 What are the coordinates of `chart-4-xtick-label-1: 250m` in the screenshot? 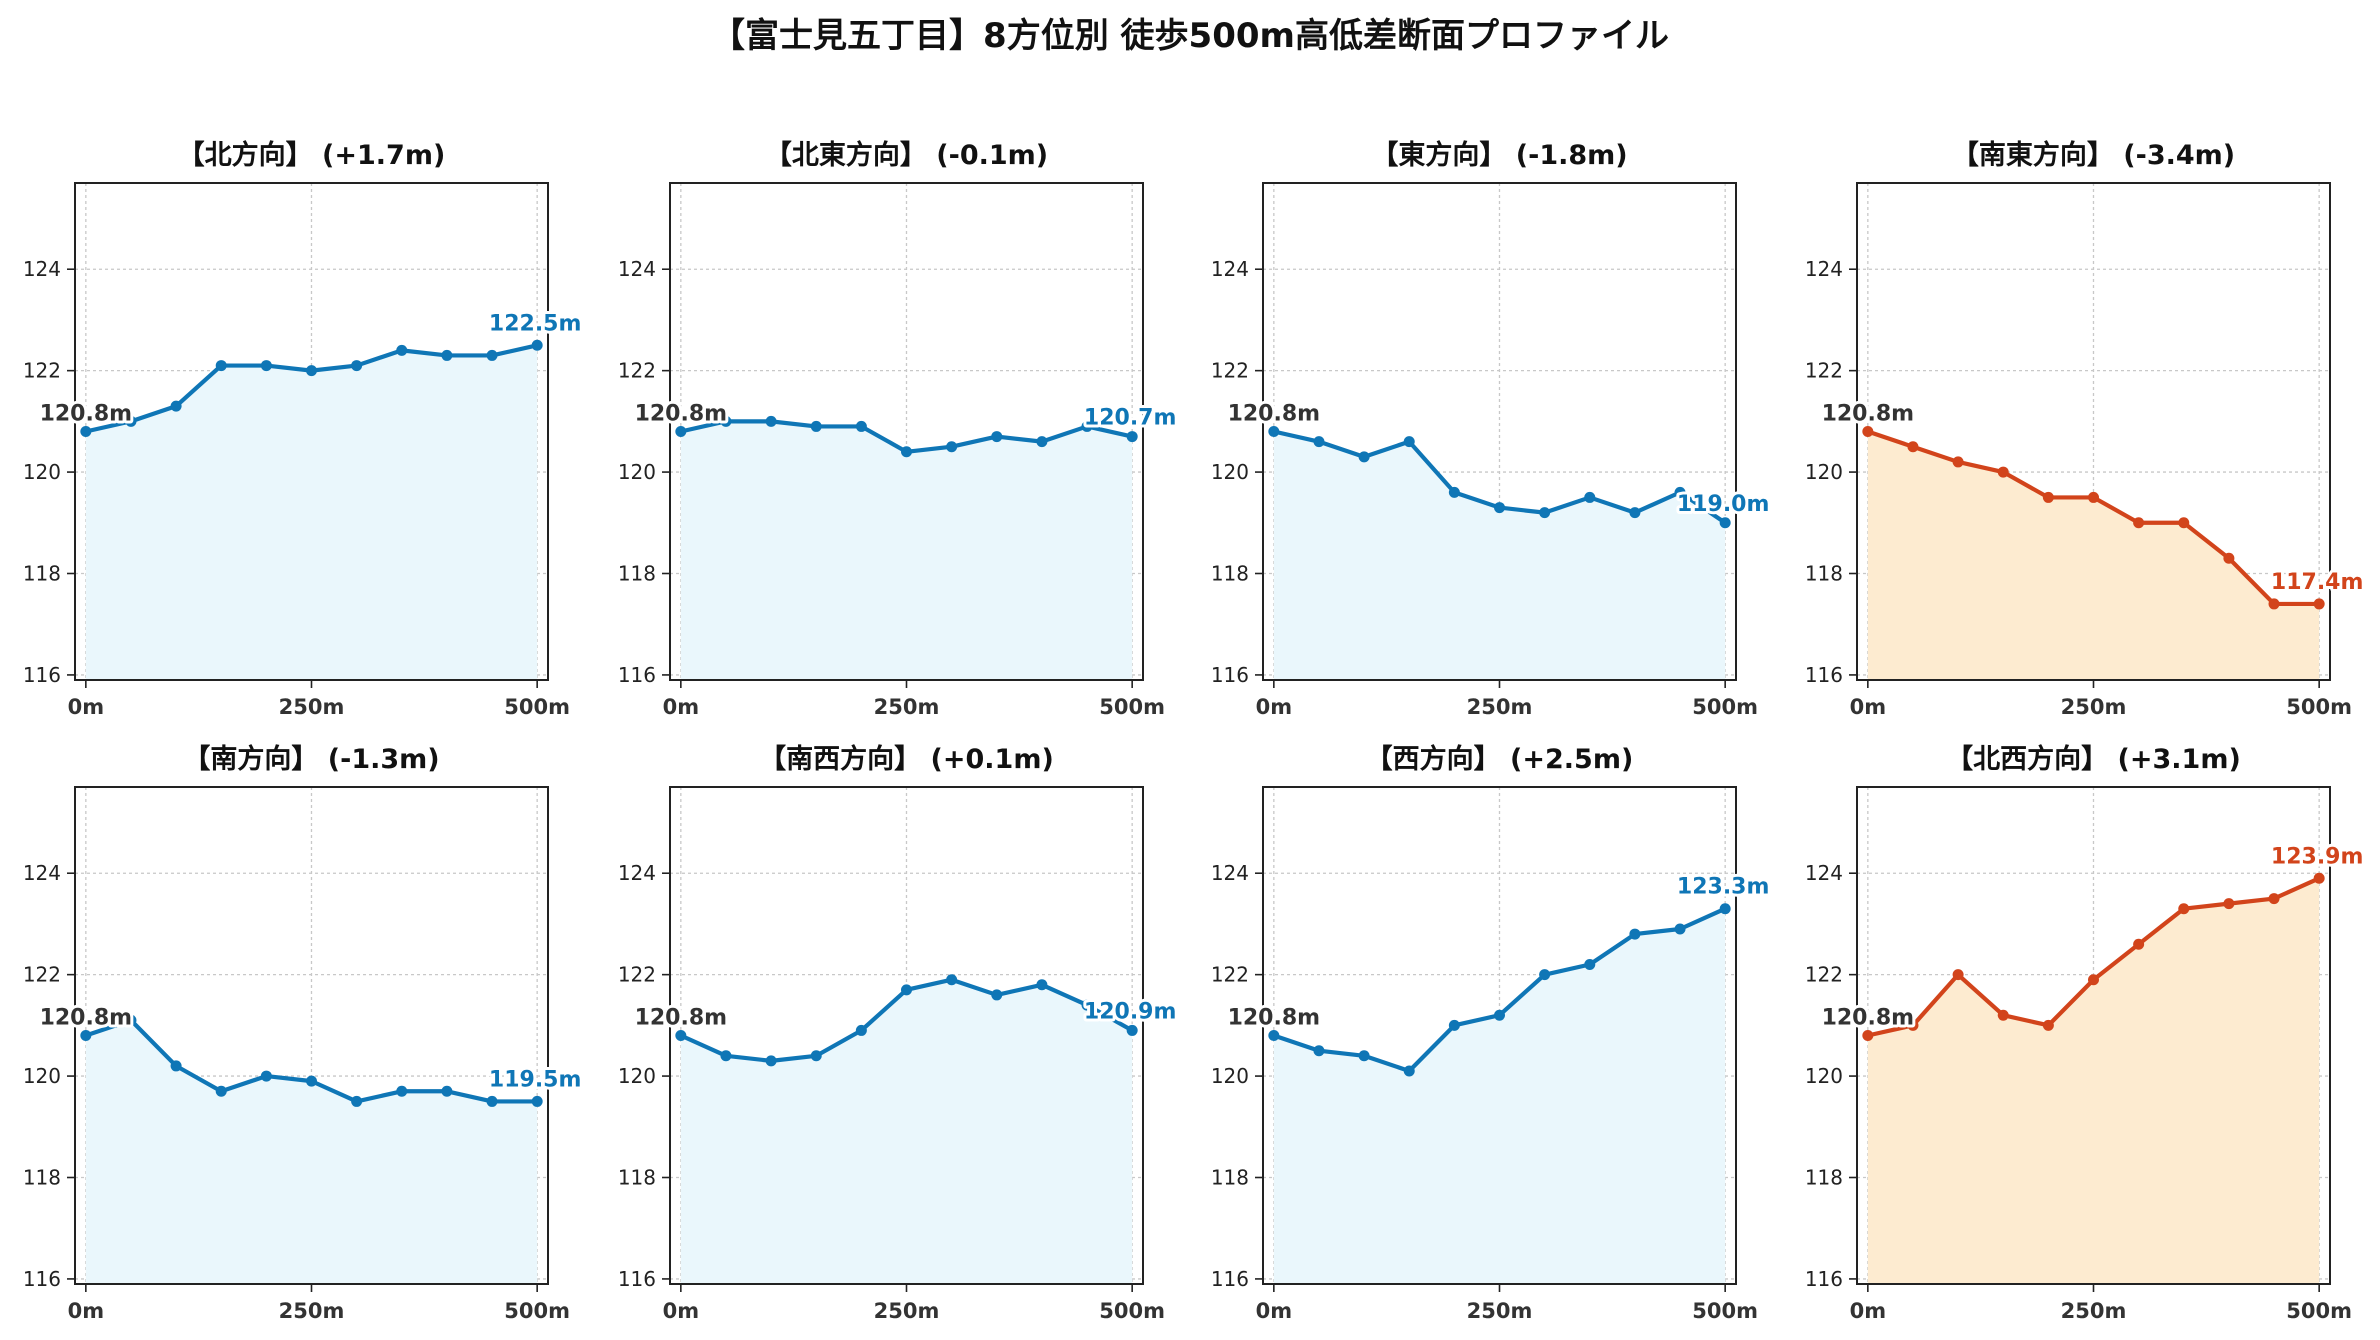 It's located at (312, 1311).